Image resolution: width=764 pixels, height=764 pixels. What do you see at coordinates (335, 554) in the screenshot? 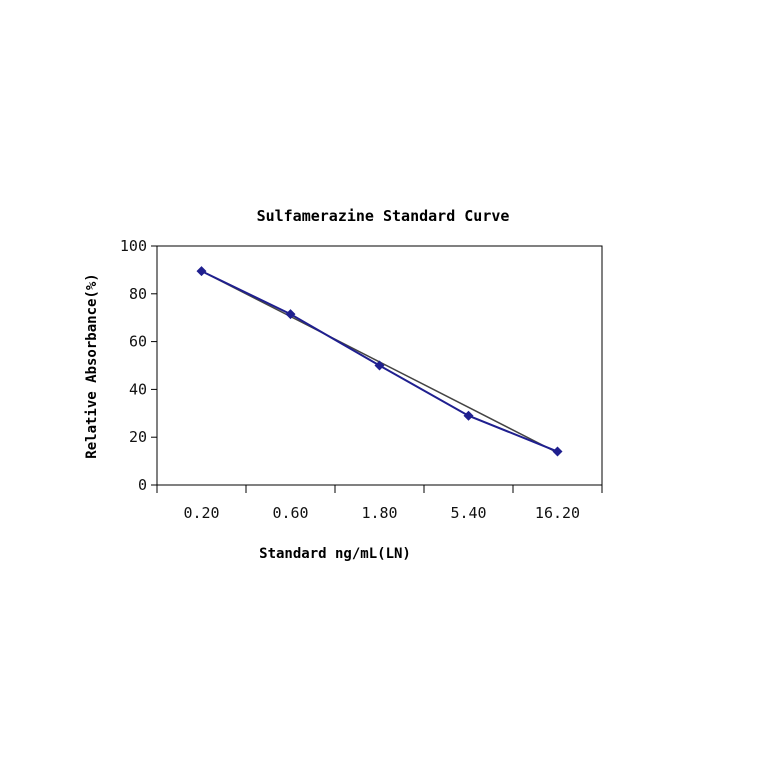
I see `x-axis-label: Standard ng/mL(LN)` at bounding box center [335, 554].